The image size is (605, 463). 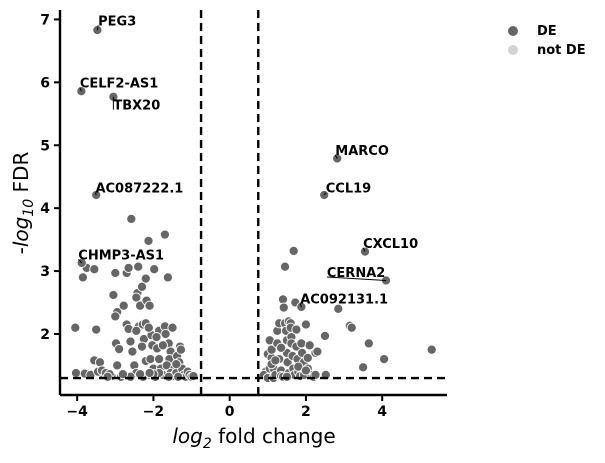 I want to click on x-tick-label: 2, so click(x=306, y=412).